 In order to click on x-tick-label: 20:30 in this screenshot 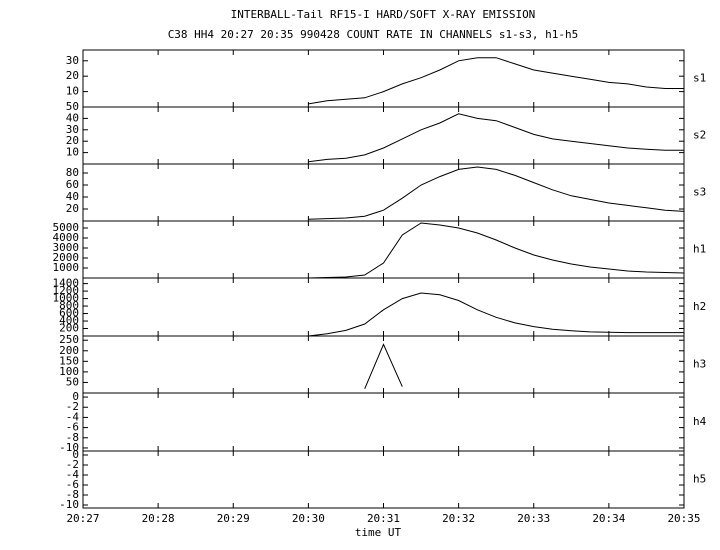, I will do `click(308, 518)`.